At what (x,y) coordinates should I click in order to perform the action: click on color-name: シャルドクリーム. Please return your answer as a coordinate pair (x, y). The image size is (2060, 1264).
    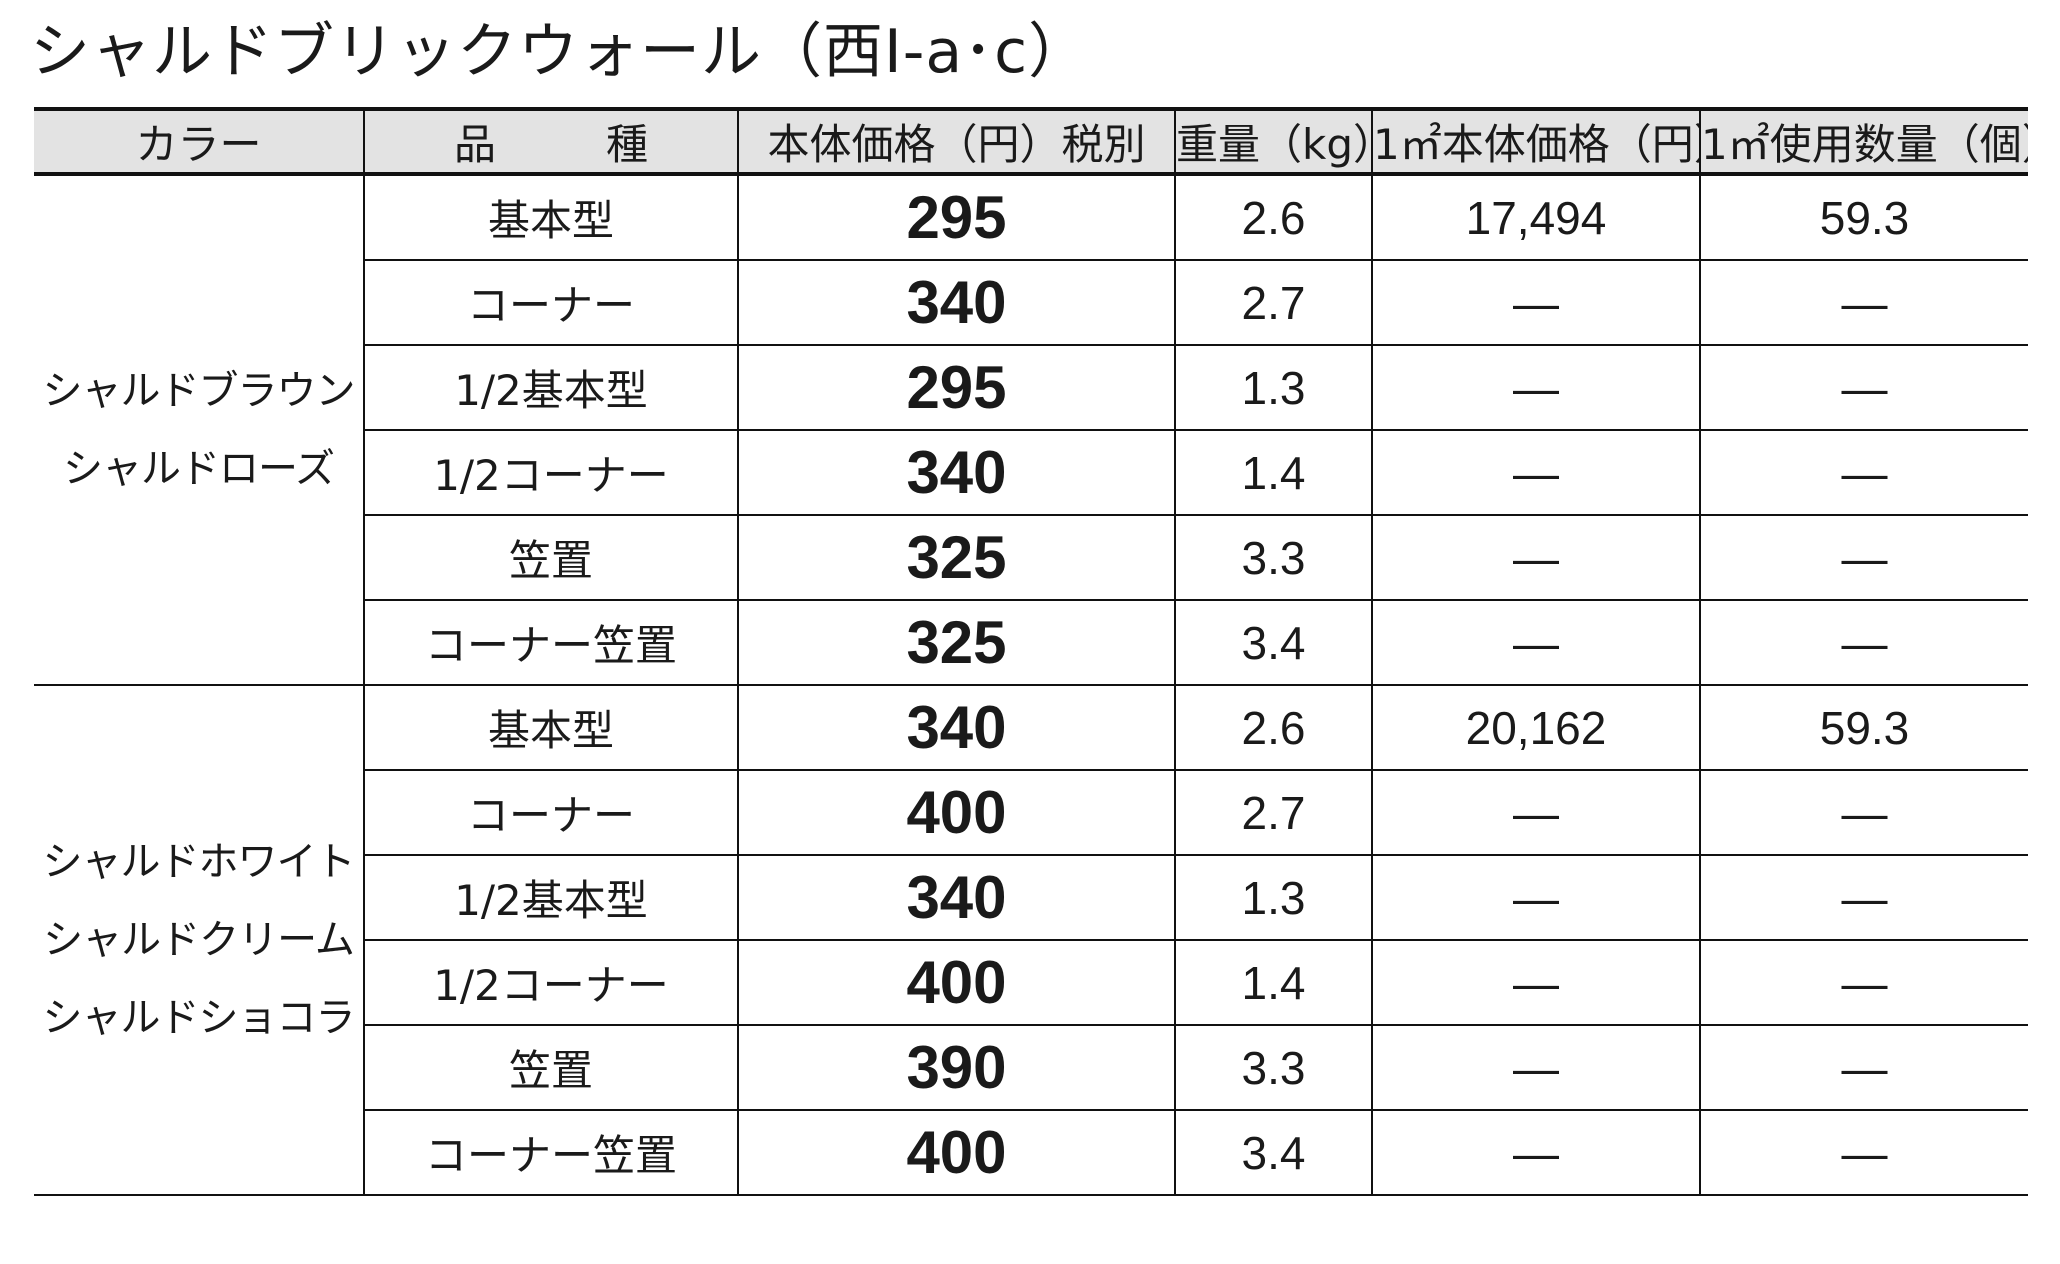
    Looking at the image, I should click on (199, 940).